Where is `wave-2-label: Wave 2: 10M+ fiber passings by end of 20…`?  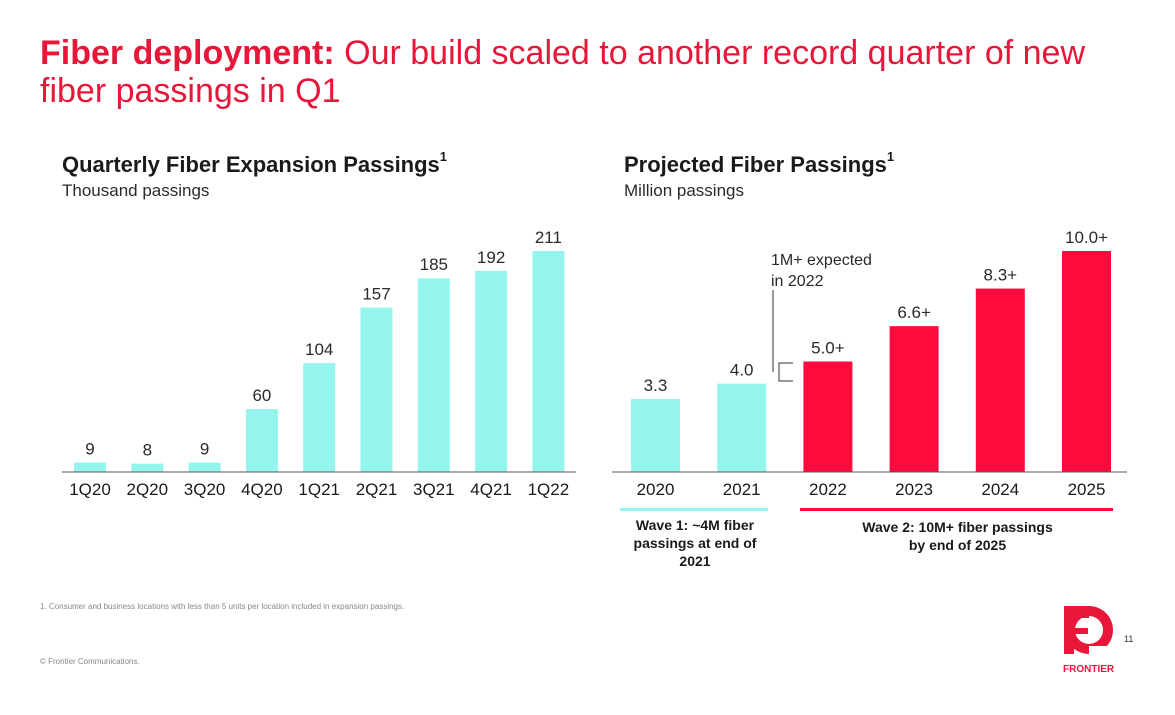 wave-2-label: Wave 2: 10M+ fiber passings by end of 20… is located at coordinates (957, 536).